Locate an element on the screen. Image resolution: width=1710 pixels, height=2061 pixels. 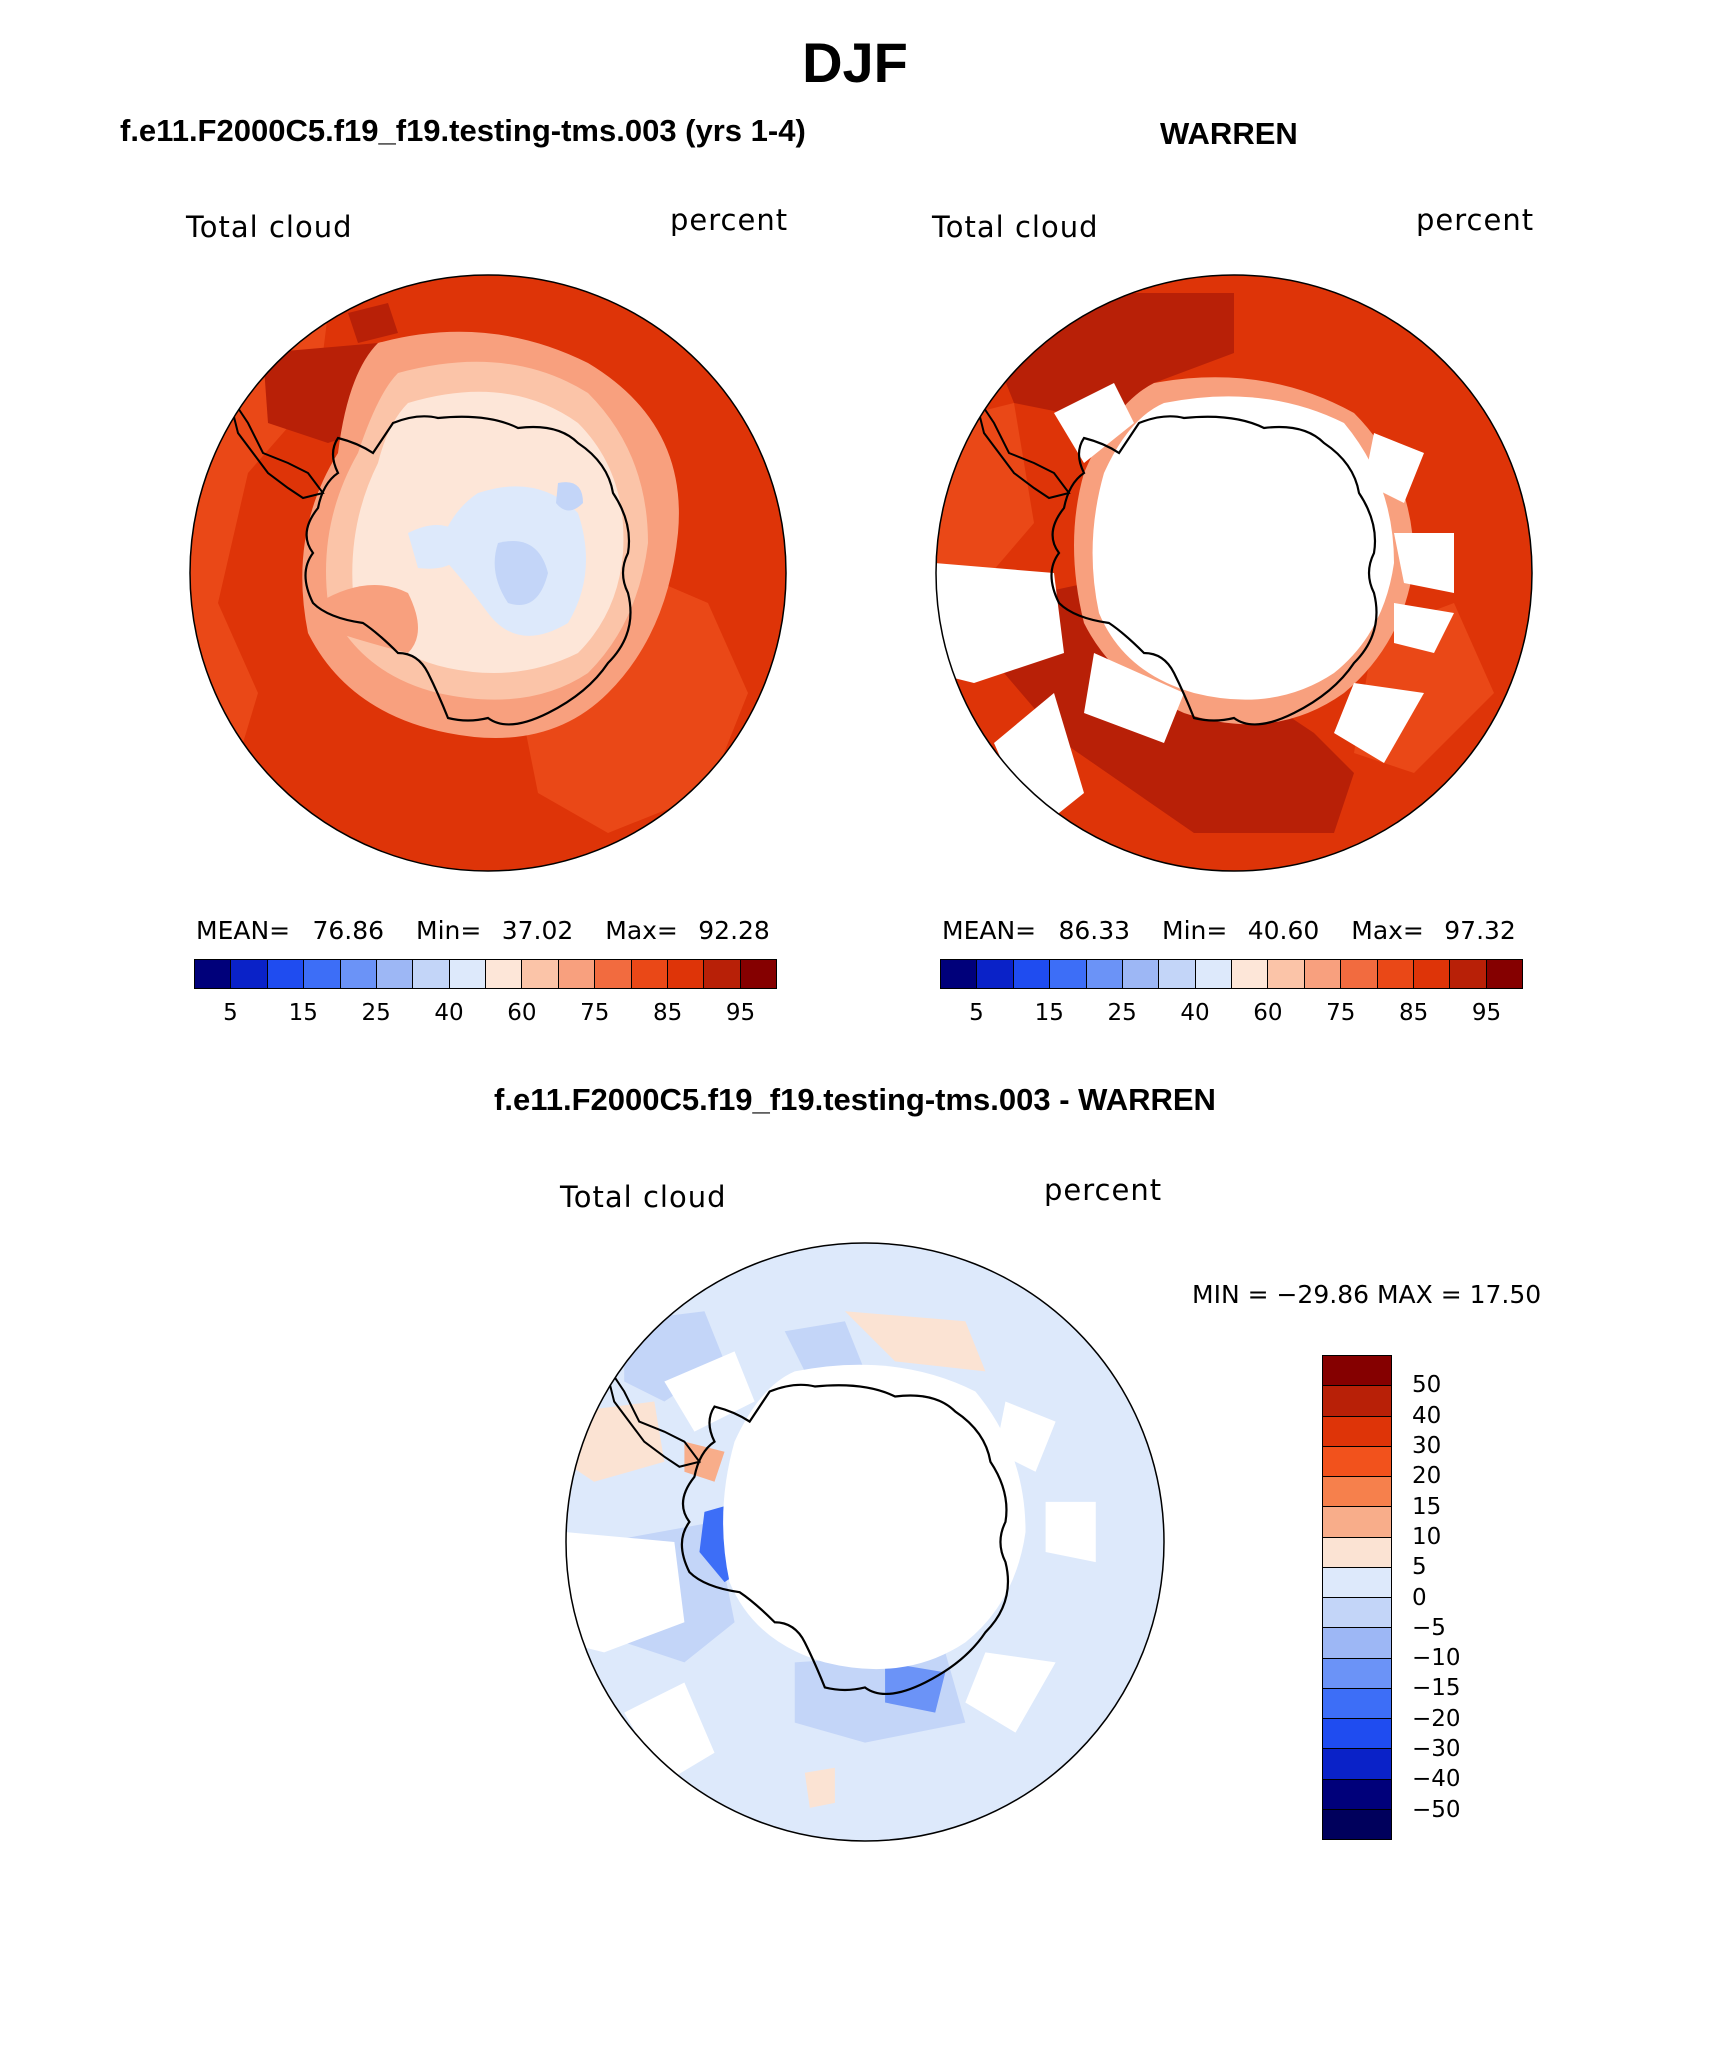
obs-colorbar-tick-label: 75 is located at coordinates (1341, 1013).